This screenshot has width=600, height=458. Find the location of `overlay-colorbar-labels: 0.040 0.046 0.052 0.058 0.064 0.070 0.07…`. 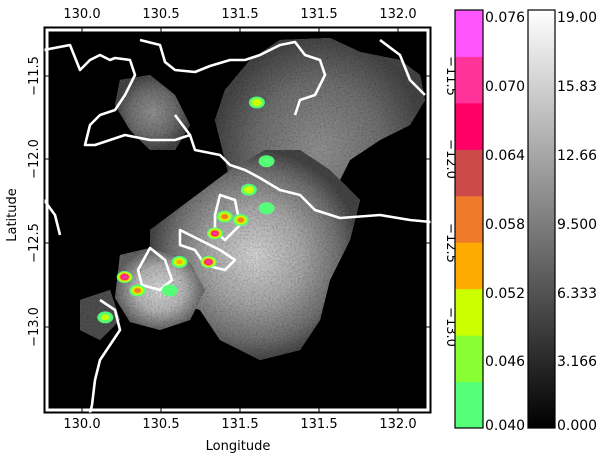

overlay-colorbar-labels: 0.040 0.046 0.052 0.058 0.064 0.070 0.07… is located at coordinates (505, 222).